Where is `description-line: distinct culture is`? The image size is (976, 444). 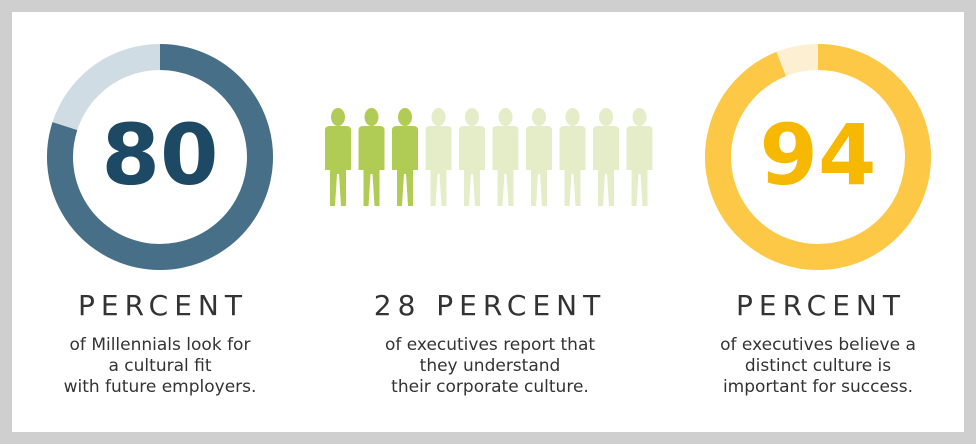
description-line: distinct culture is is located at coordinates (818, 366).